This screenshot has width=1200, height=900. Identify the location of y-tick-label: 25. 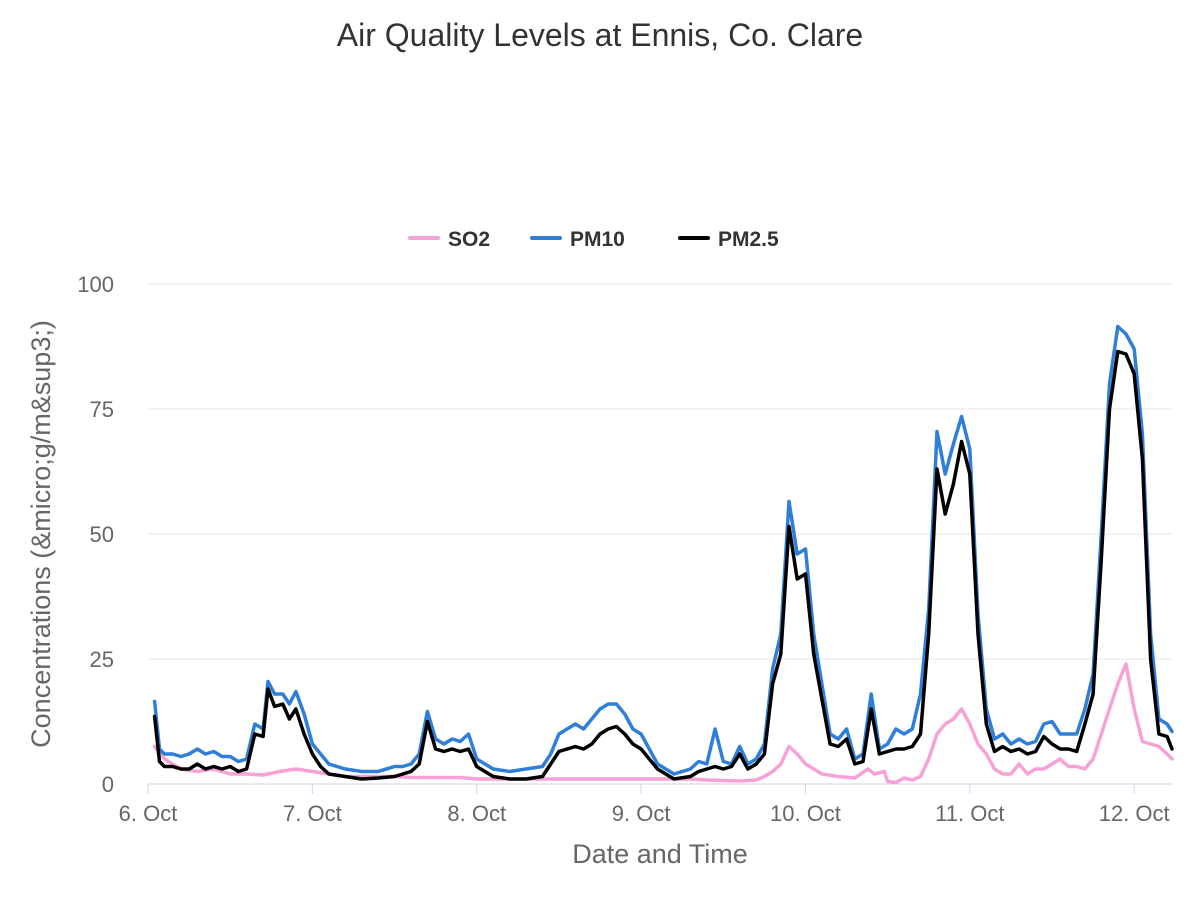
(102, 659).